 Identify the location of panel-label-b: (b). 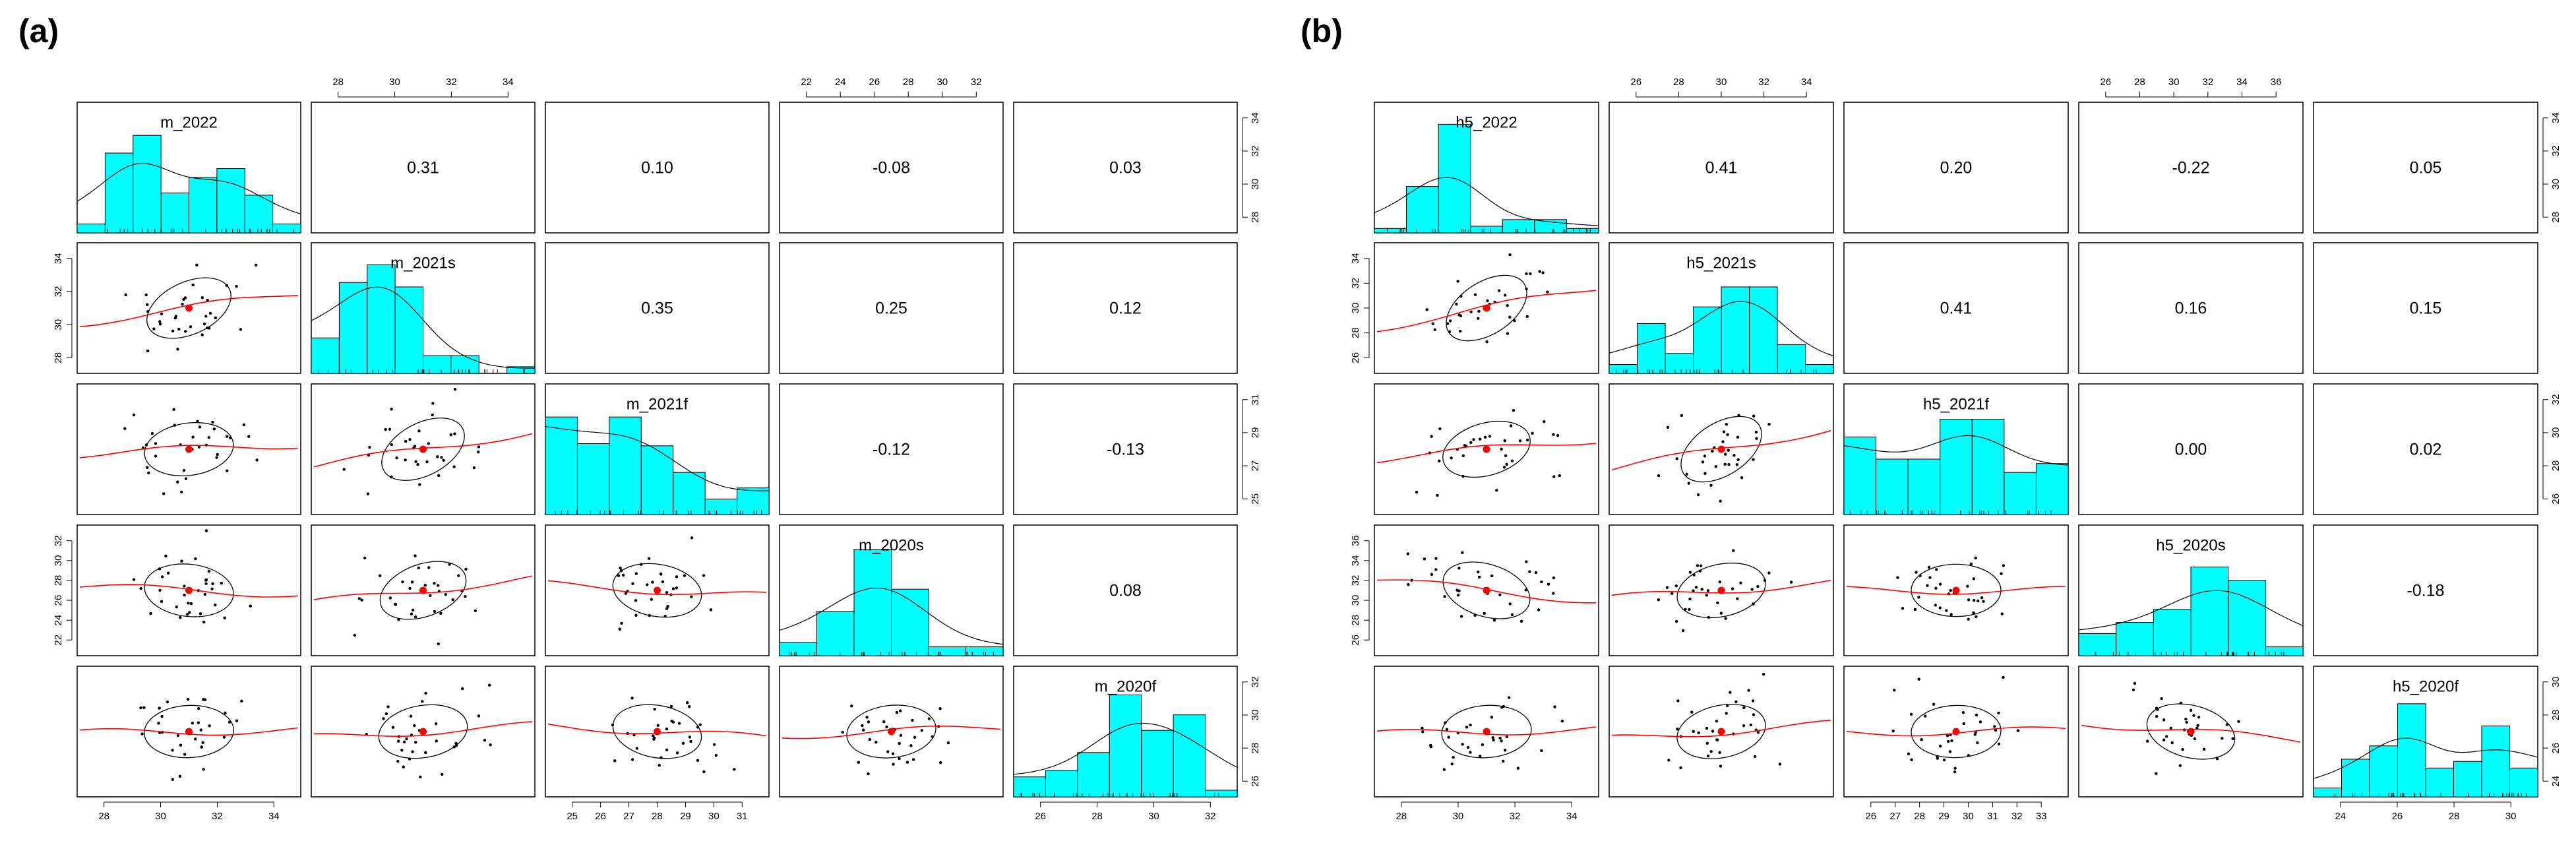
(1322, 31).